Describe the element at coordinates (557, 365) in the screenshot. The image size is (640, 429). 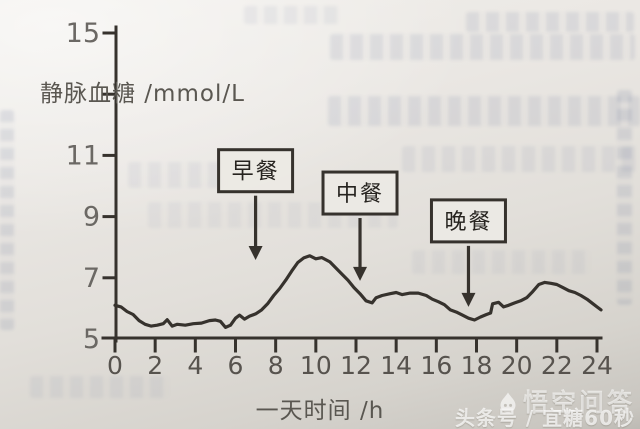
I see `x-tick-label-22: 22` at that location.